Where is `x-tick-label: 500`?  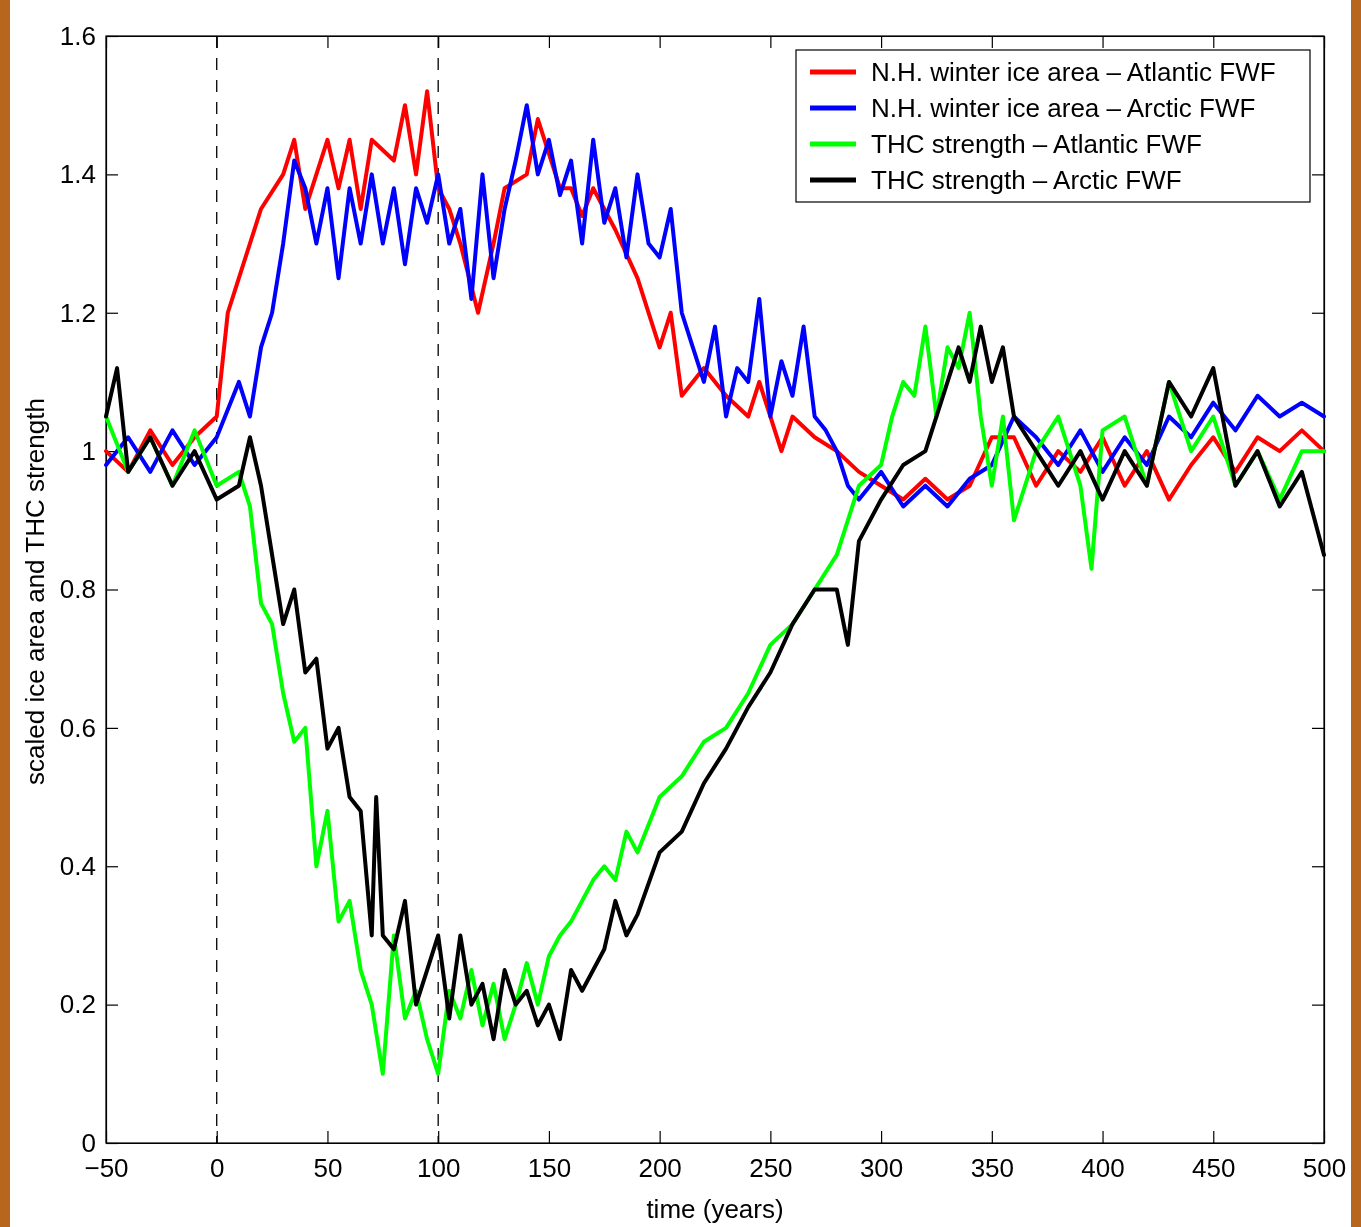 x-tick-label: 500 is located at coordinates (1324, 1168).